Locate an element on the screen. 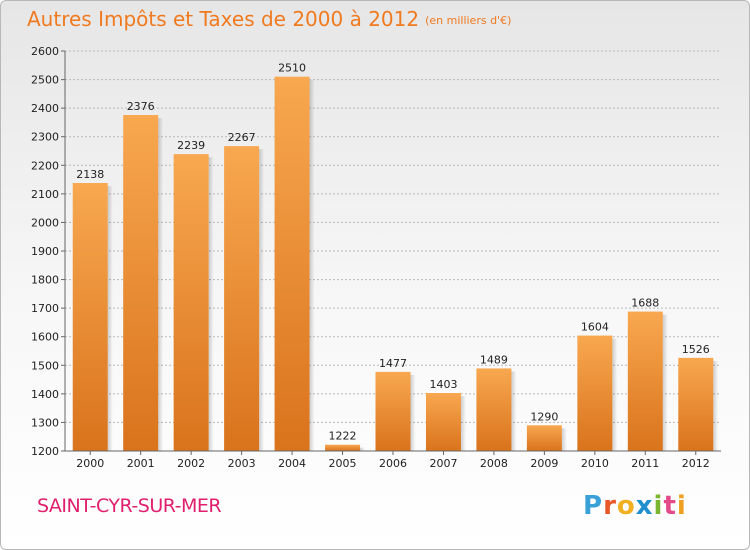 This screenshot has height=550, width=750. data-label: 2239 is located at coordinates (191, 145).